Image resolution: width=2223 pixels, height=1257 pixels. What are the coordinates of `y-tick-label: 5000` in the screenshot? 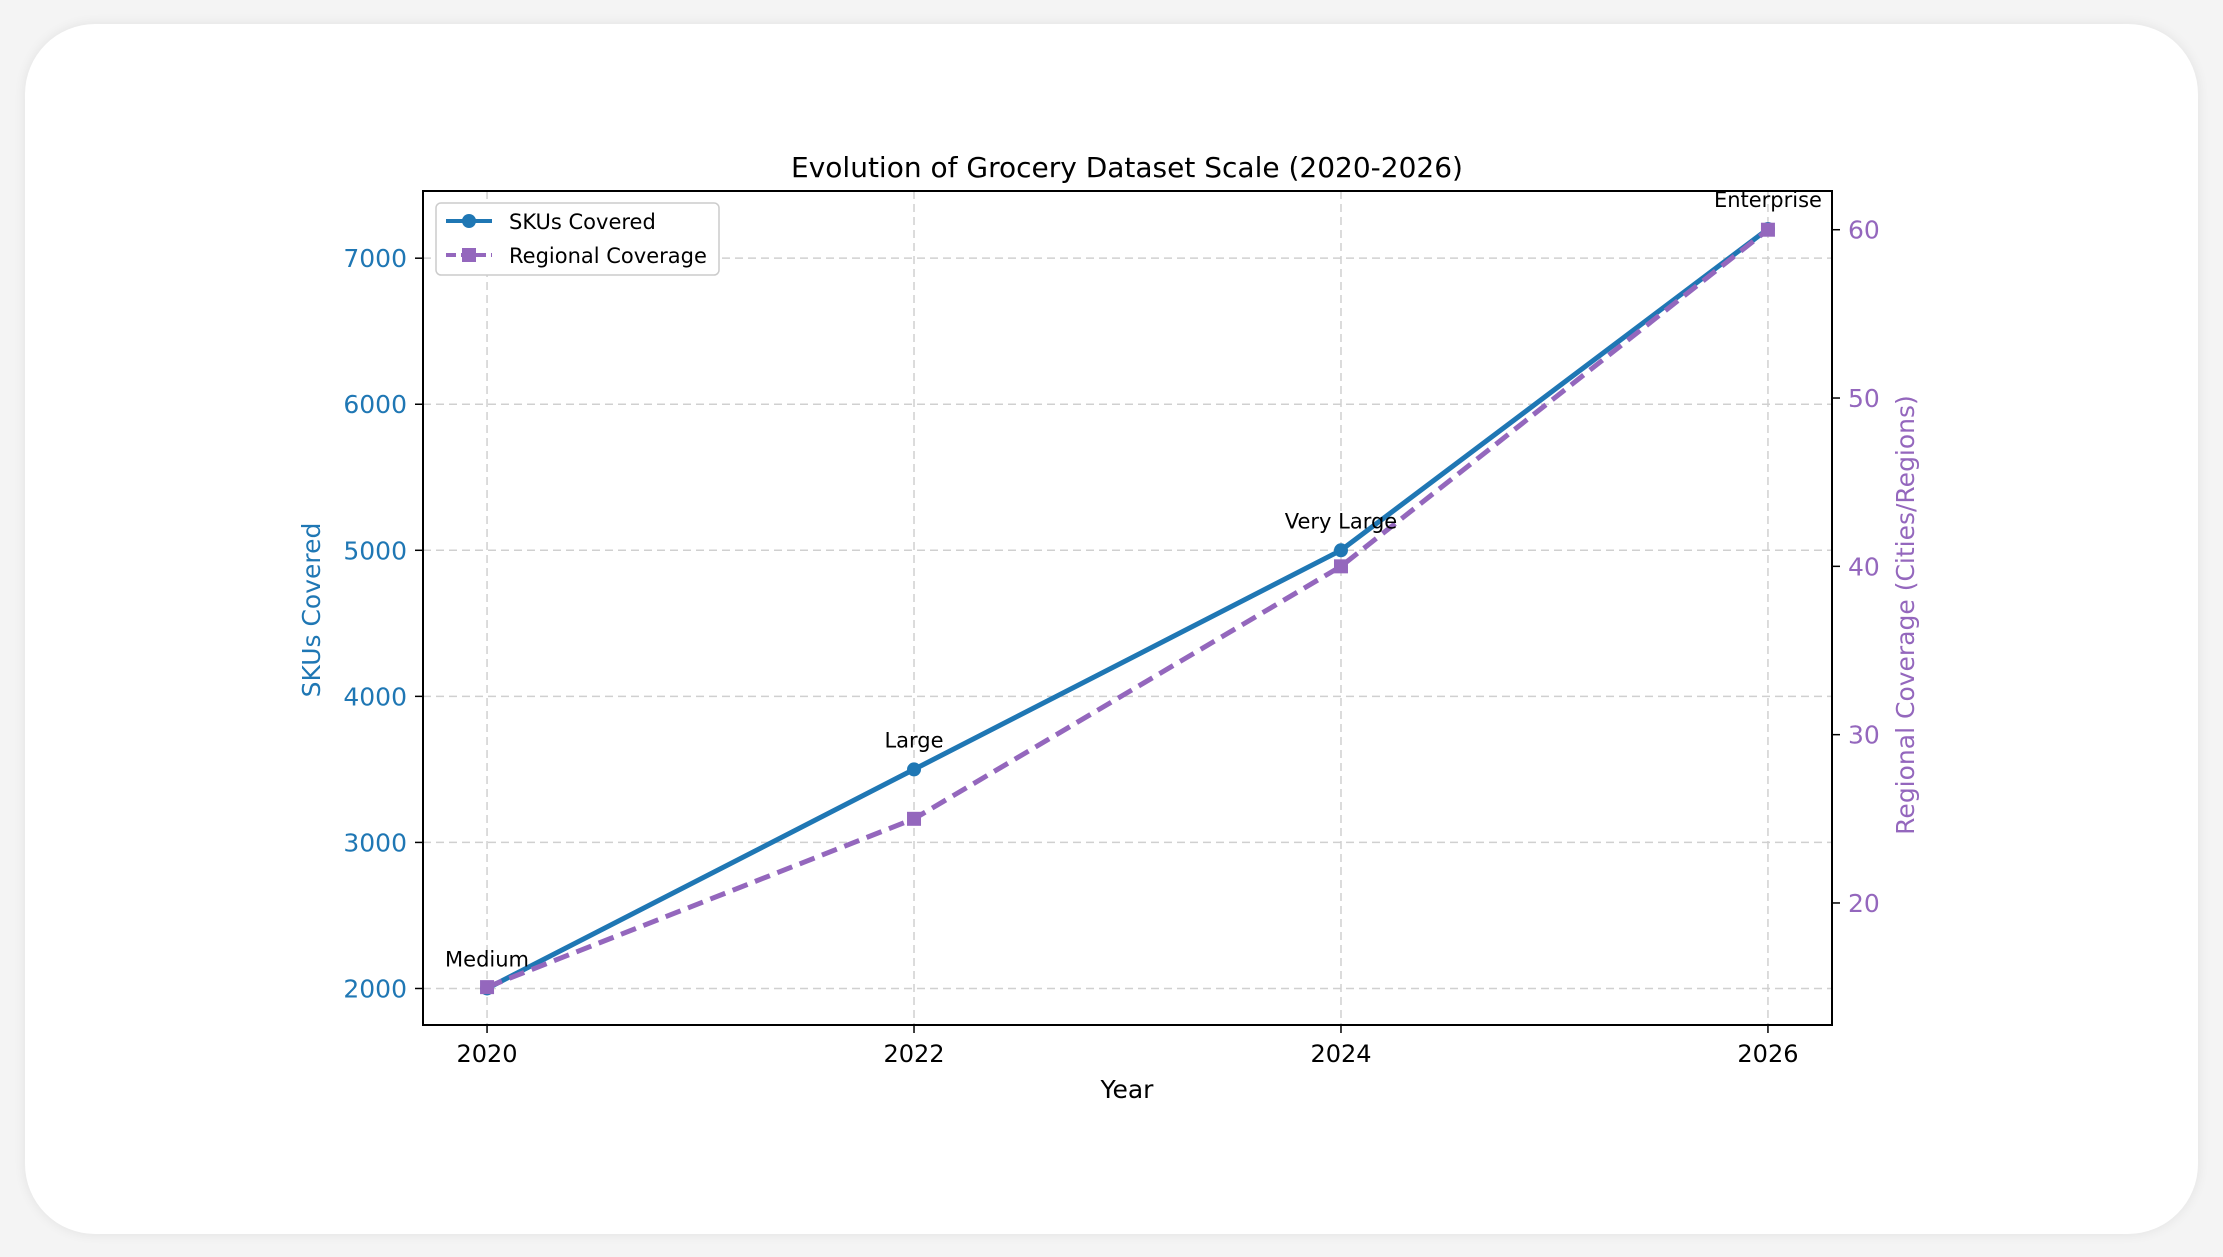 It's located at (375, 550).